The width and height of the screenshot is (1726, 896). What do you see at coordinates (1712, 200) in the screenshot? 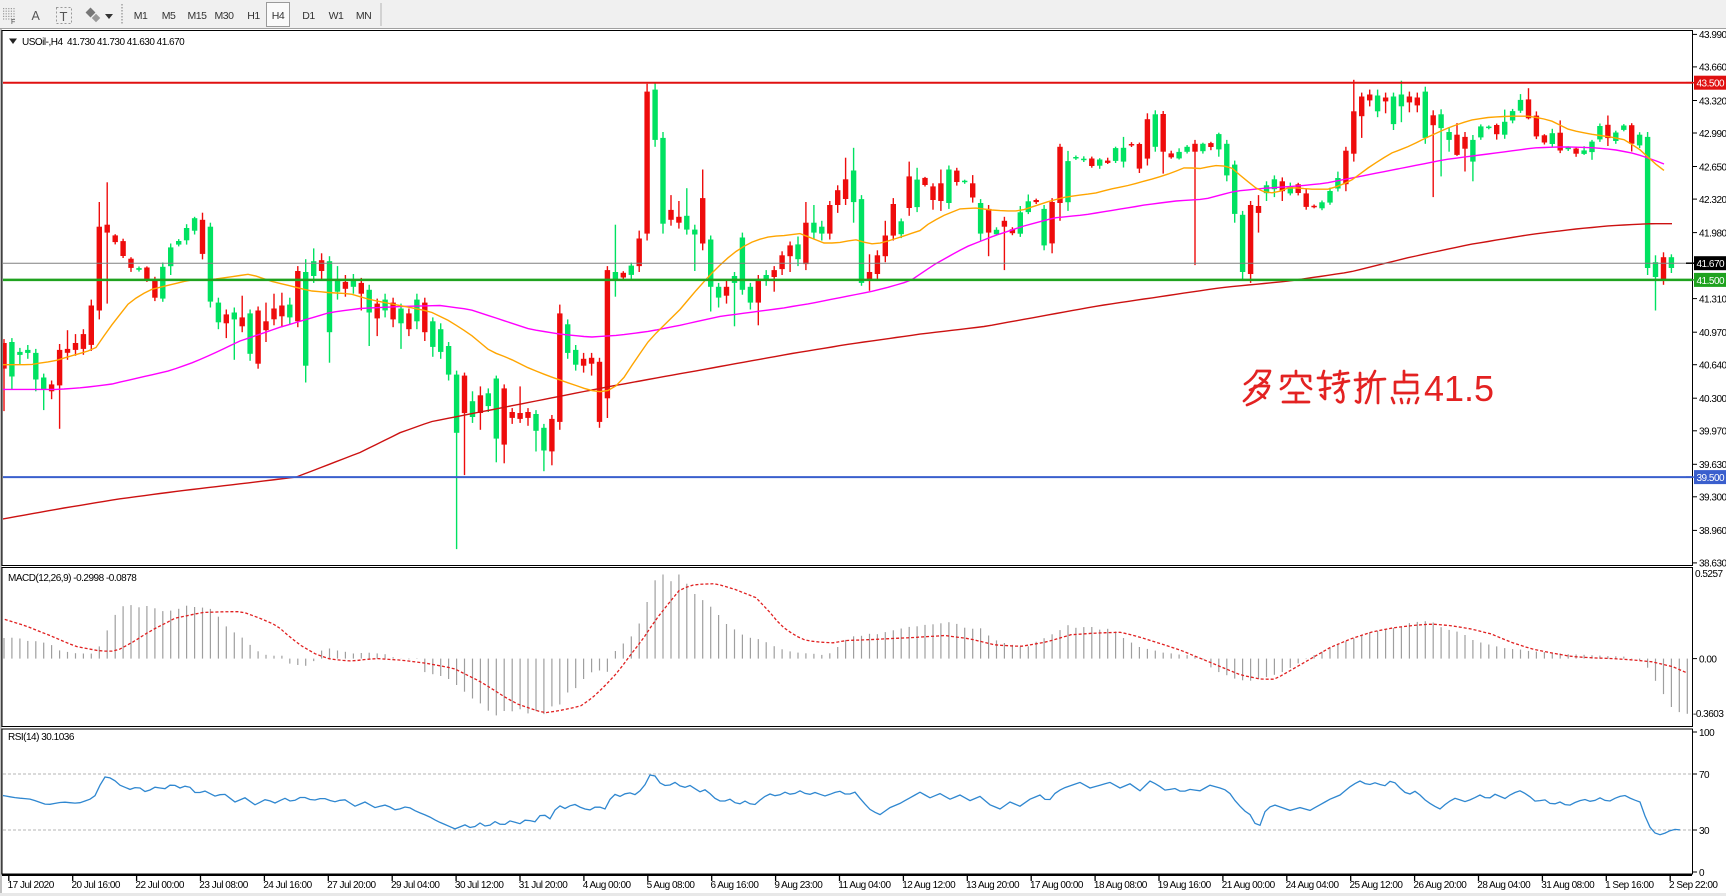
I see `svg-text: 42.320` at bounding box center [1712, 200].